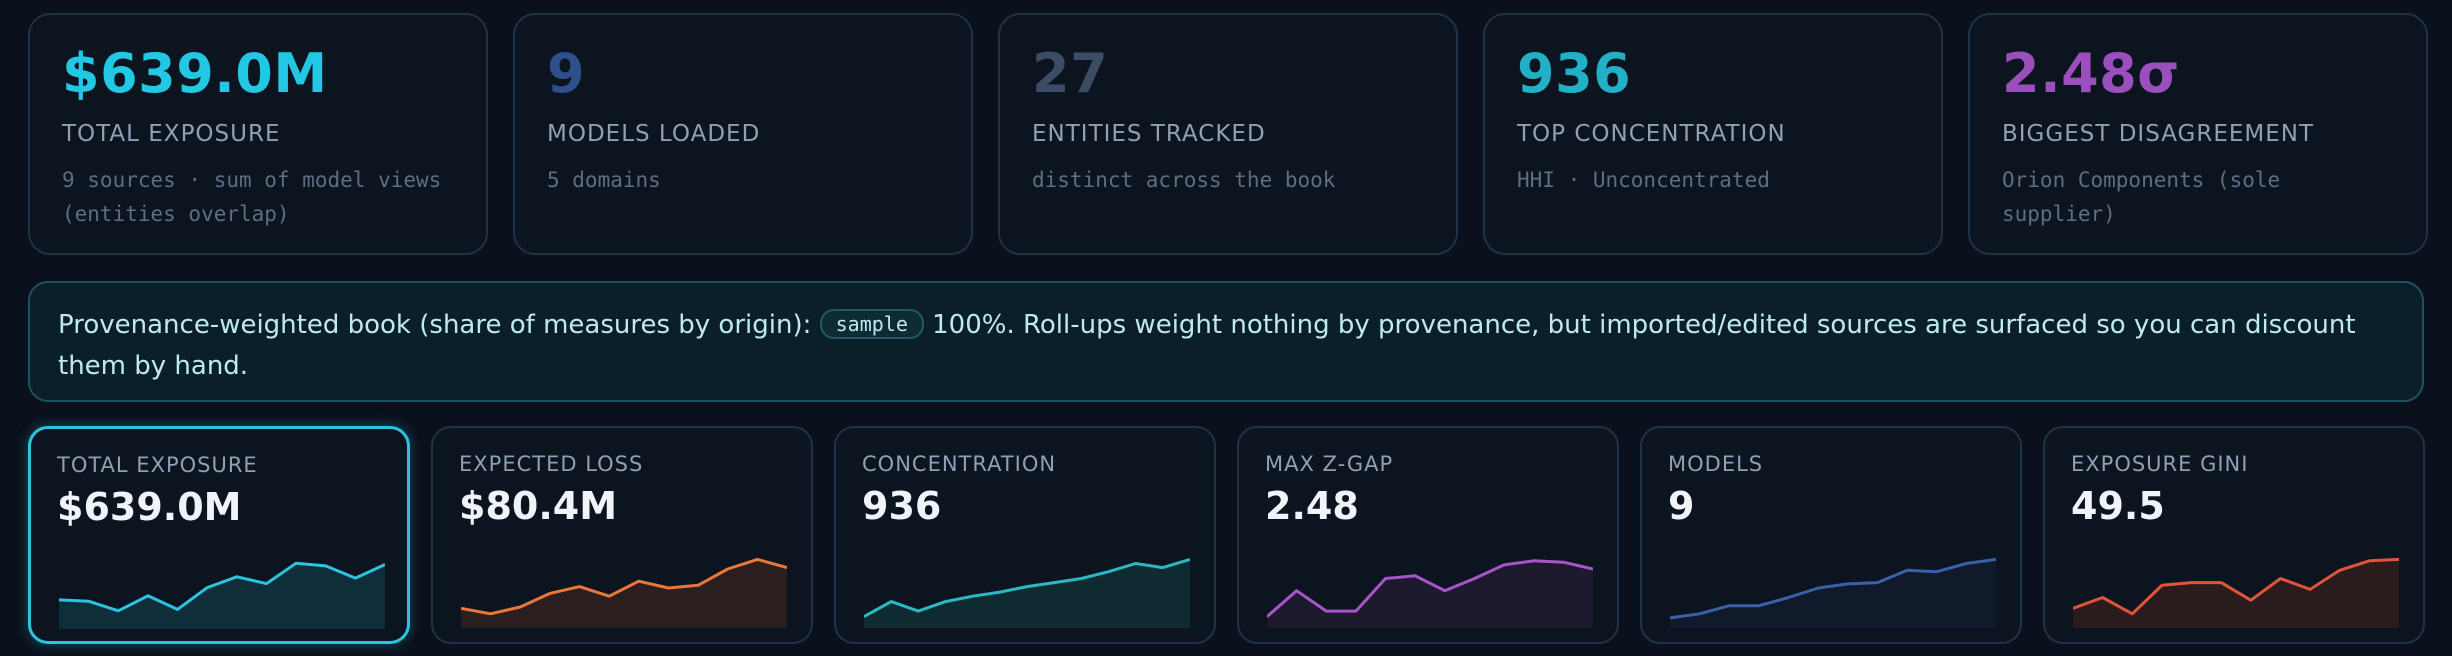 This screenshot has height=656, width=2452. Describe the element at coordinates (551, 464) in the screenshot. I see `metric-label: EXPECTED LOSS` at that location.